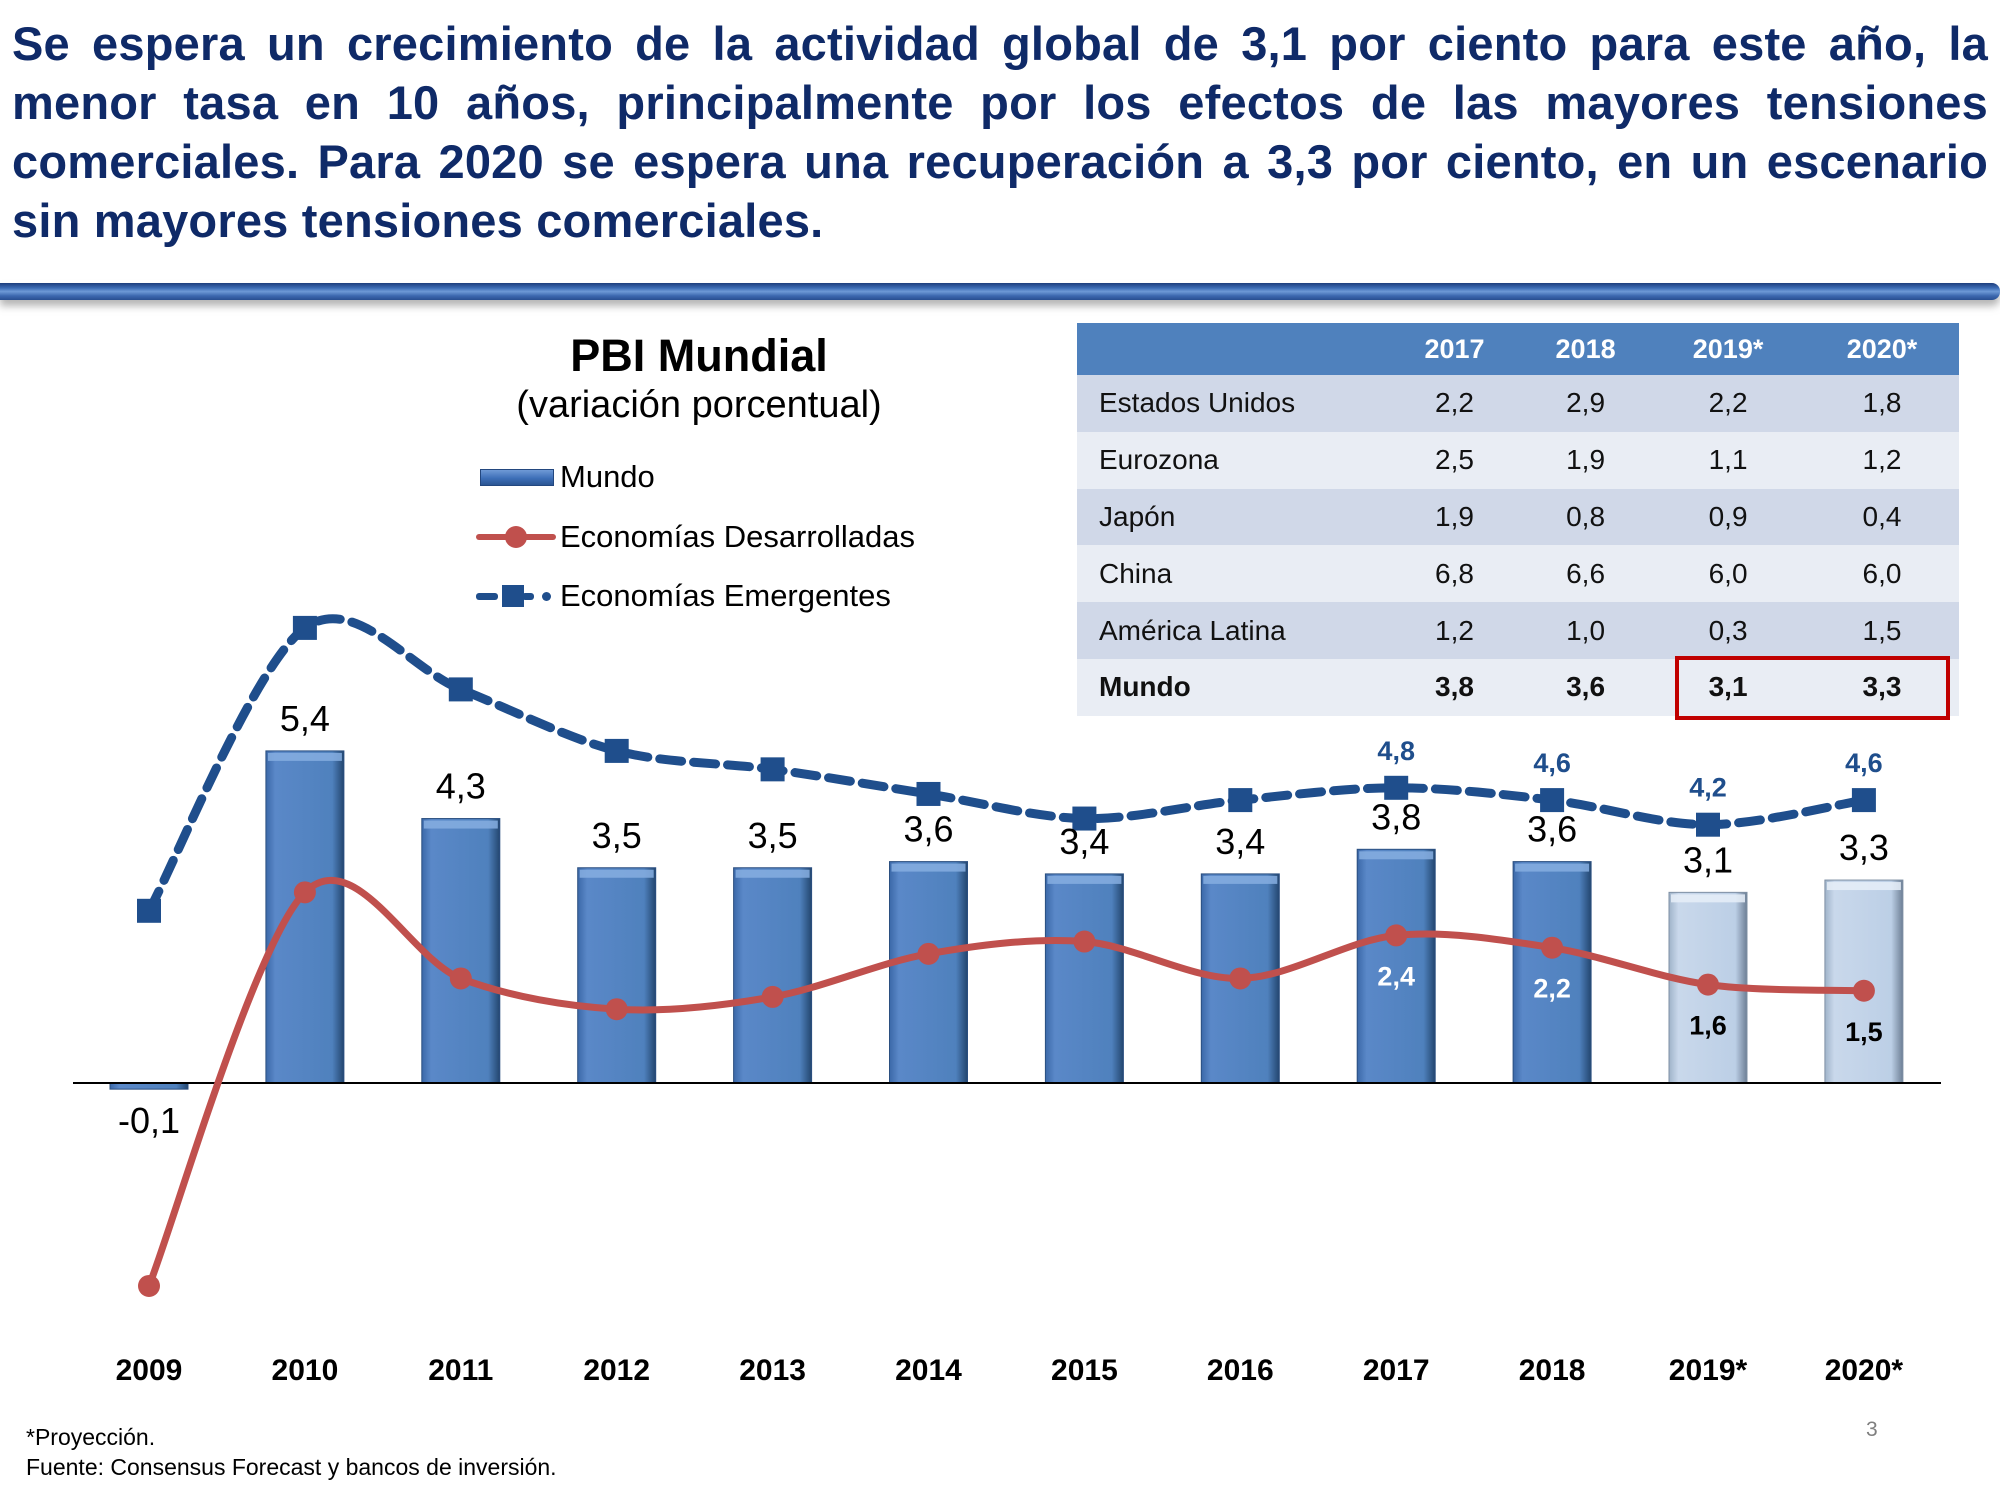 This screenshot has height=1500, width=2000. What do you see at coordinates (928, 972) in the screenshot?
I see `bar-2014` at bounding box center [928, 972].